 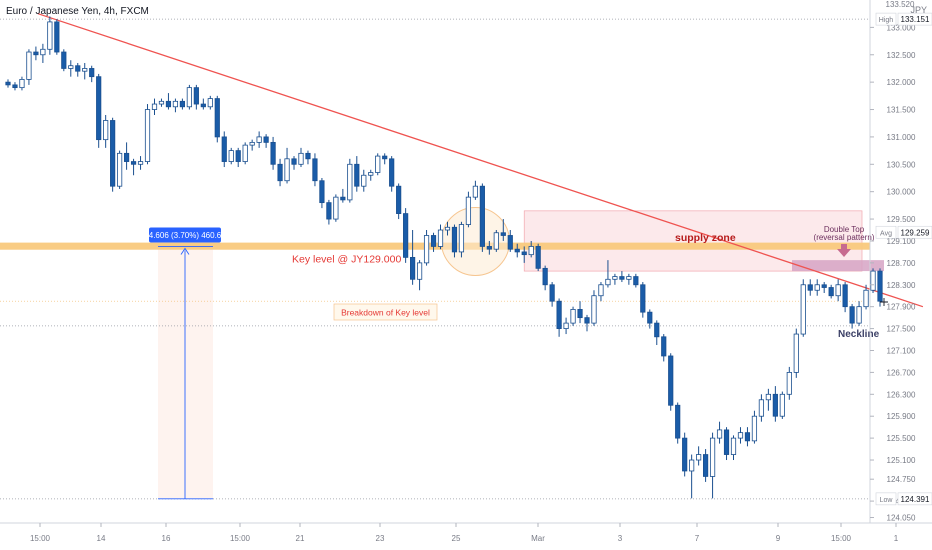 I want to click on time-axis: 15:00 14 16 15:00 21 23 25 Mar 3 7 9 15:00 1, so click(x=466, y=532).